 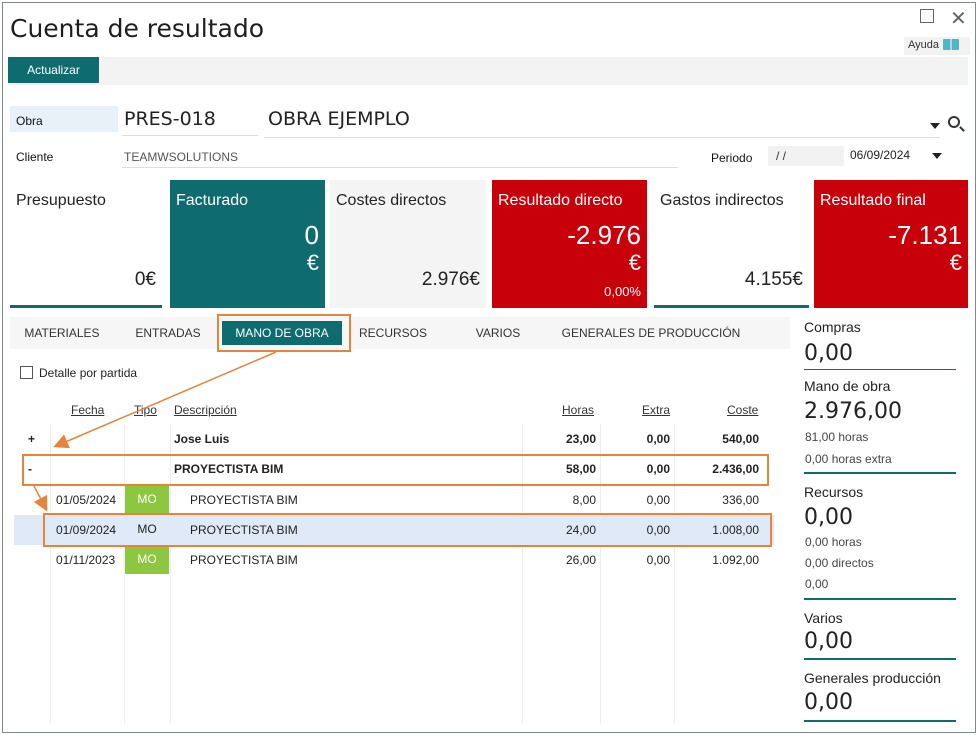 What do you see at coordinates (394, 469) in the screenshot?
I see `table-row: - PROYECTISTA BIM 58,00 0,00 2.436,00` at bounding box center [394, 469].